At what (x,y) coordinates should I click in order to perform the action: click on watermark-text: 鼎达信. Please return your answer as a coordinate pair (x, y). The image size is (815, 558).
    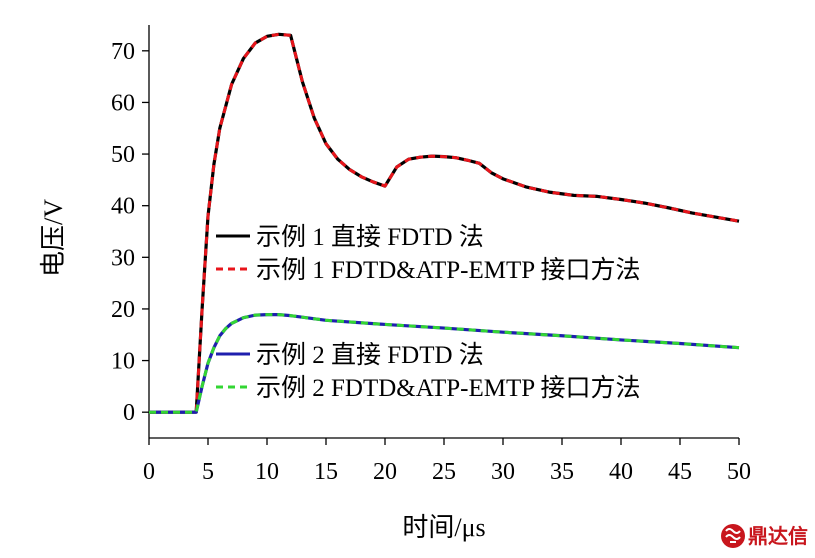
    Looking at the image, I should click on (778, 536).